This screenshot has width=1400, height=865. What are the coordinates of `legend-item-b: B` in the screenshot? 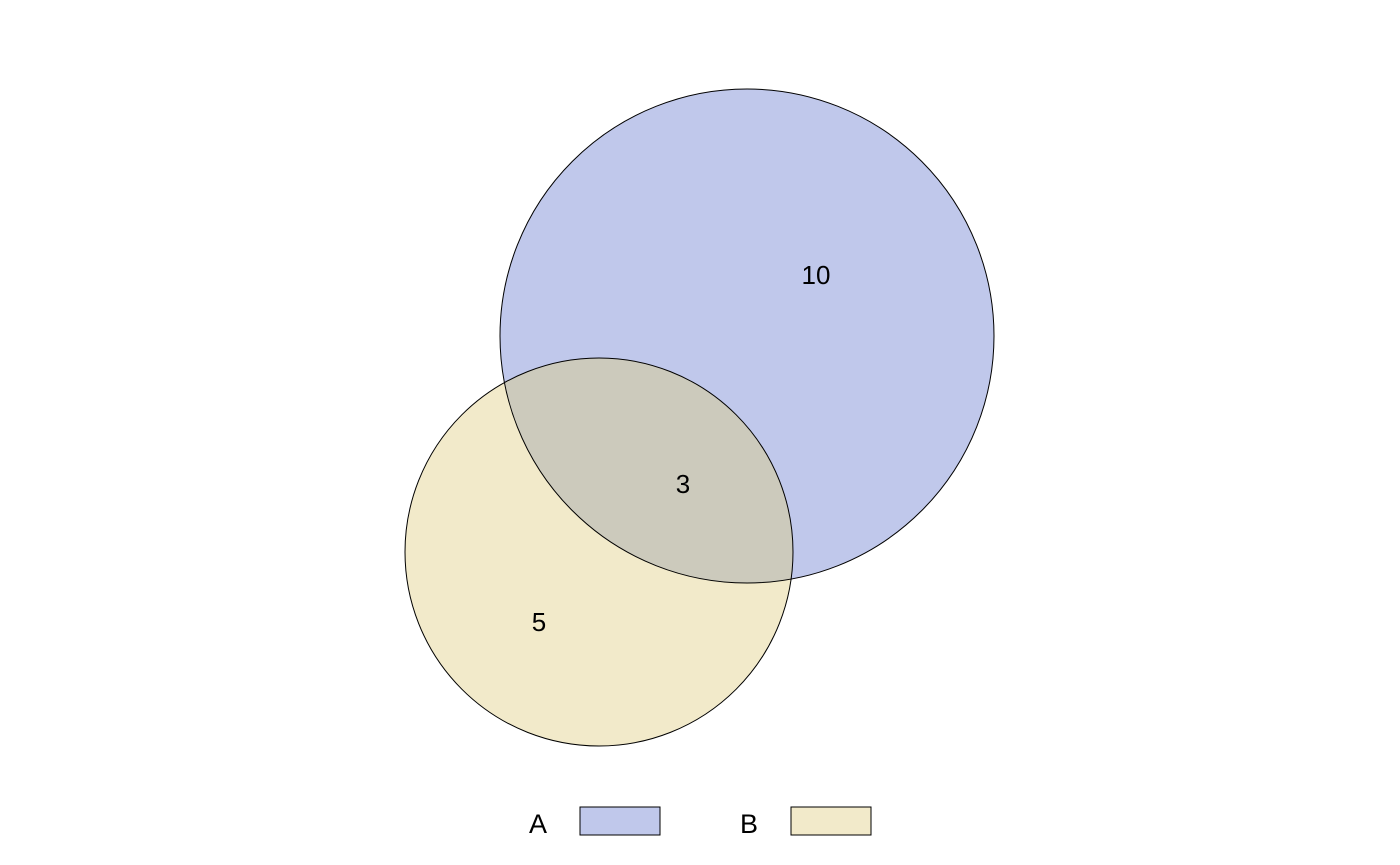 It's located at (806, 822).